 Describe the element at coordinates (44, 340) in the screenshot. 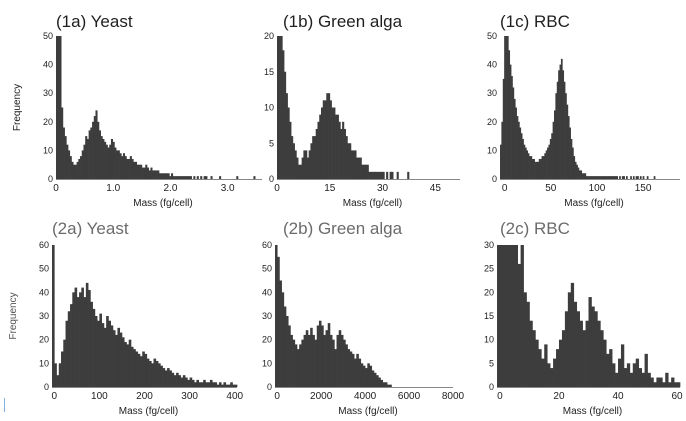

I see `y-tick-label: 20` at that location.